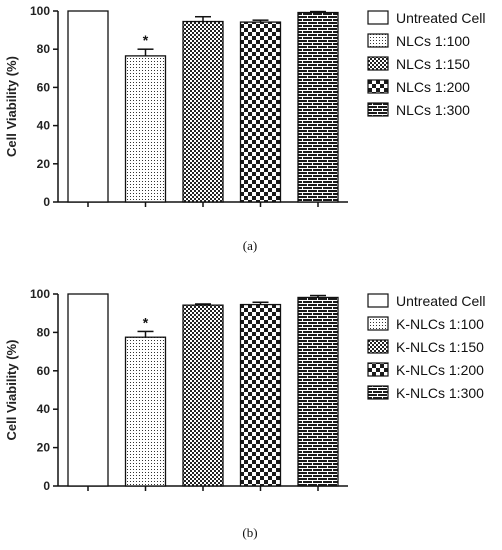 This screenshot has height=550, width=502. I want to click on legend-label: K-NLCs 1:300, so click(440, 393).